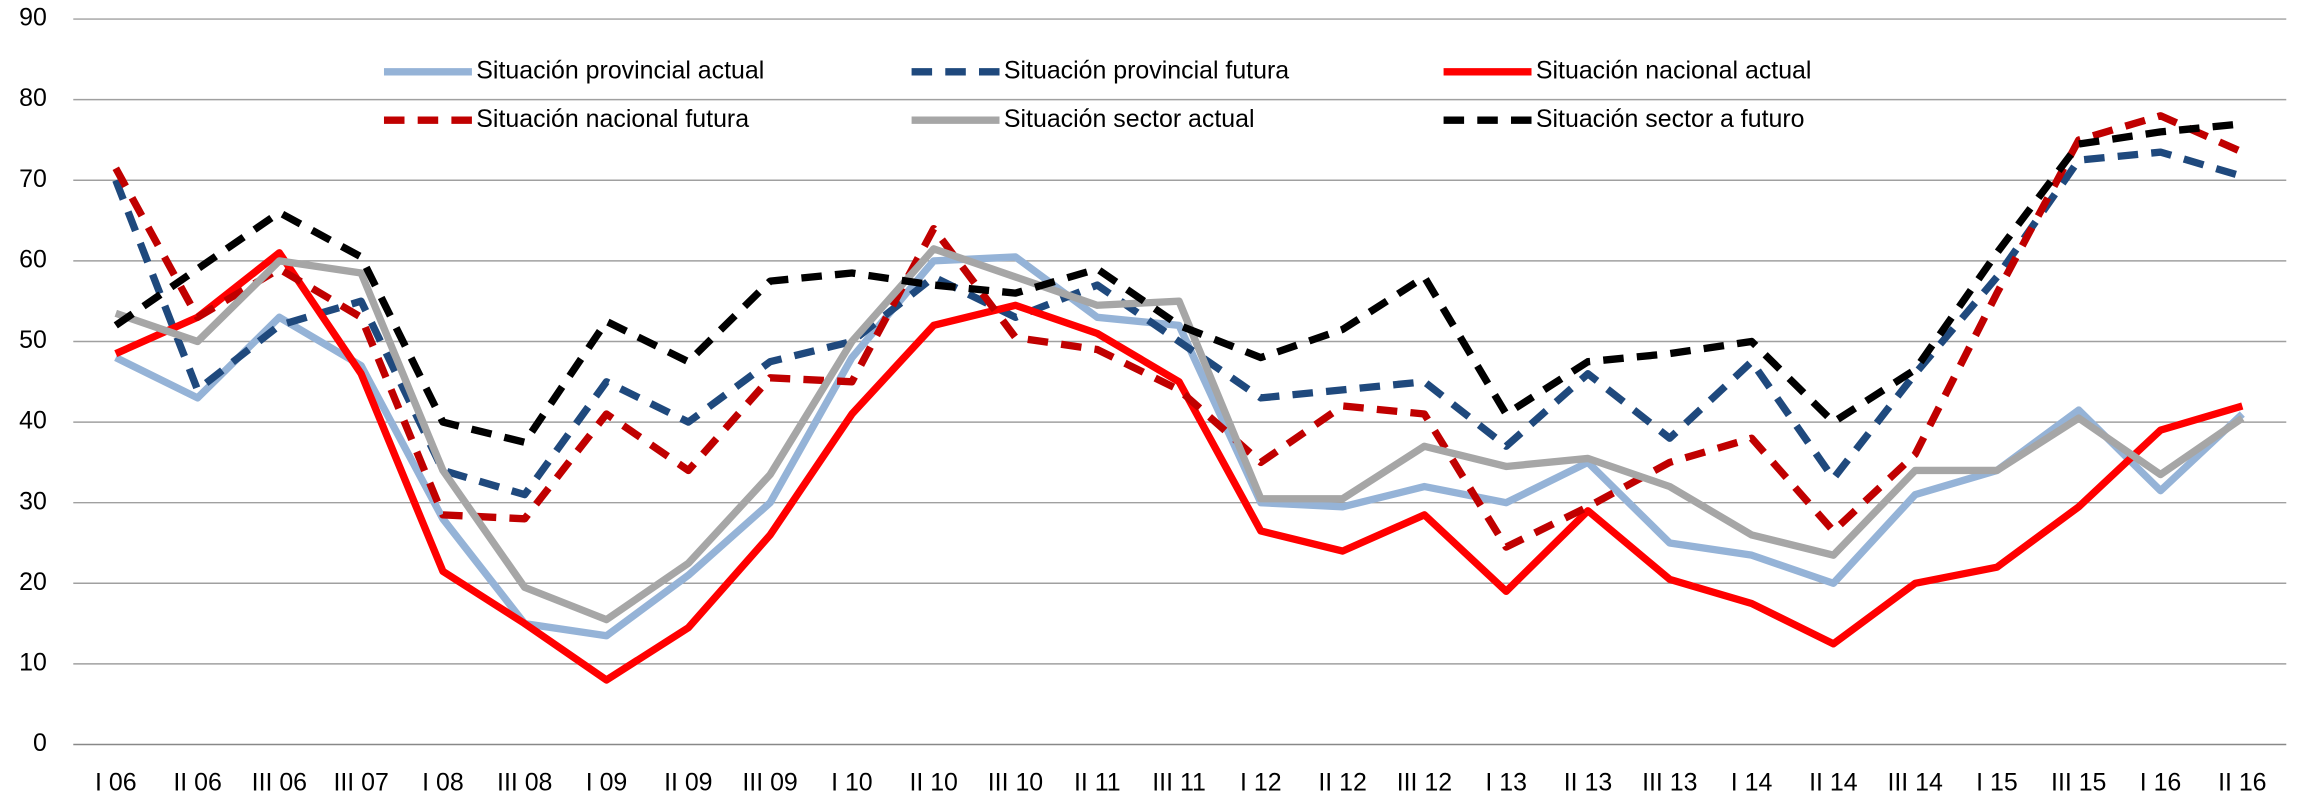  I want to click on y-tick-label: 40, so click(33, 421).